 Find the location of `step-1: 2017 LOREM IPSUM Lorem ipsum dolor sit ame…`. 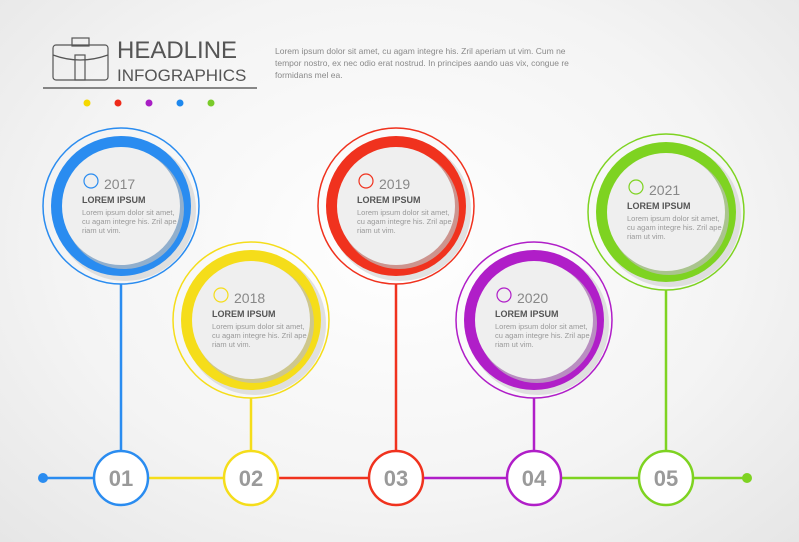

step-1: 2017 LOREM IPSUM Lorem ipsum dolor sit ame… is located at coordinates (121, 317).